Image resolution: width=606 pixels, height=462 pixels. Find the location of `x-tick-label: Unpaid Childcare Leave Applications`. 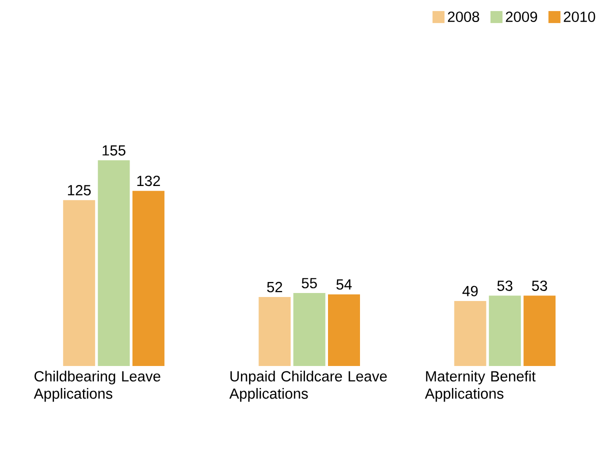

x-tick-label: Unpaid Childcare Leave Applications is located at coordinates (308, 386).